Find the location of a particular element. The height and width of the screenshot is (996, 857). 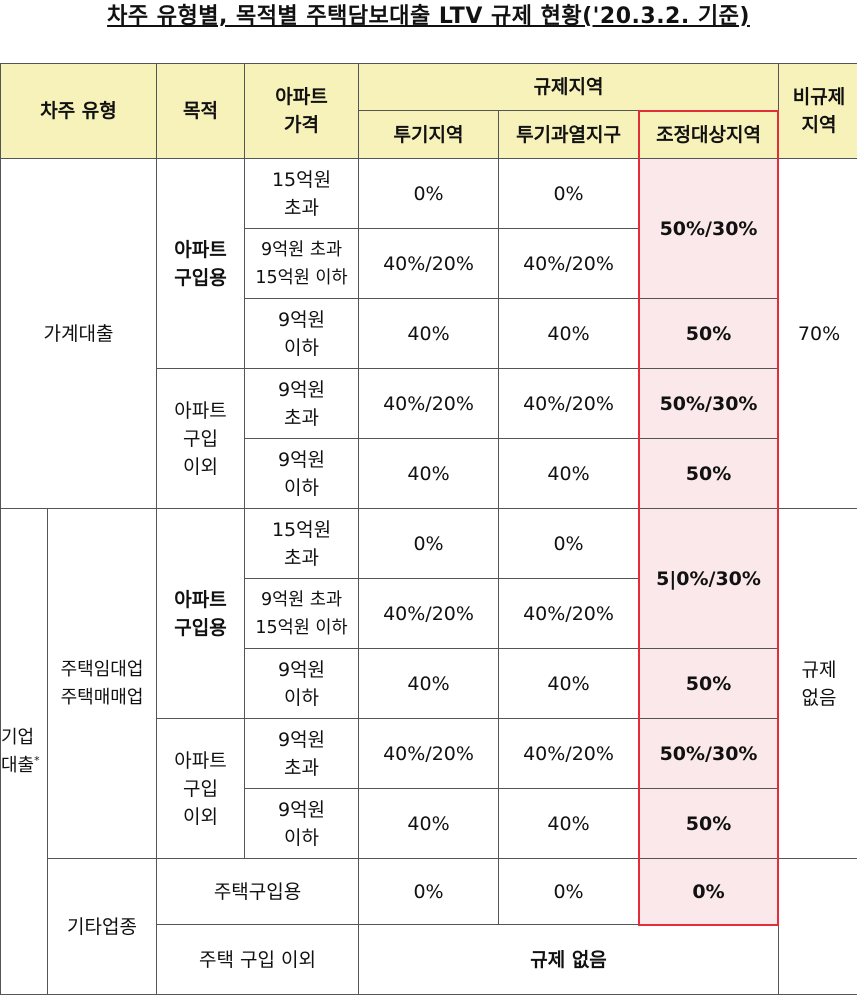

house-purchase-label: 주택구입용 is located at coordinates (258, 891).